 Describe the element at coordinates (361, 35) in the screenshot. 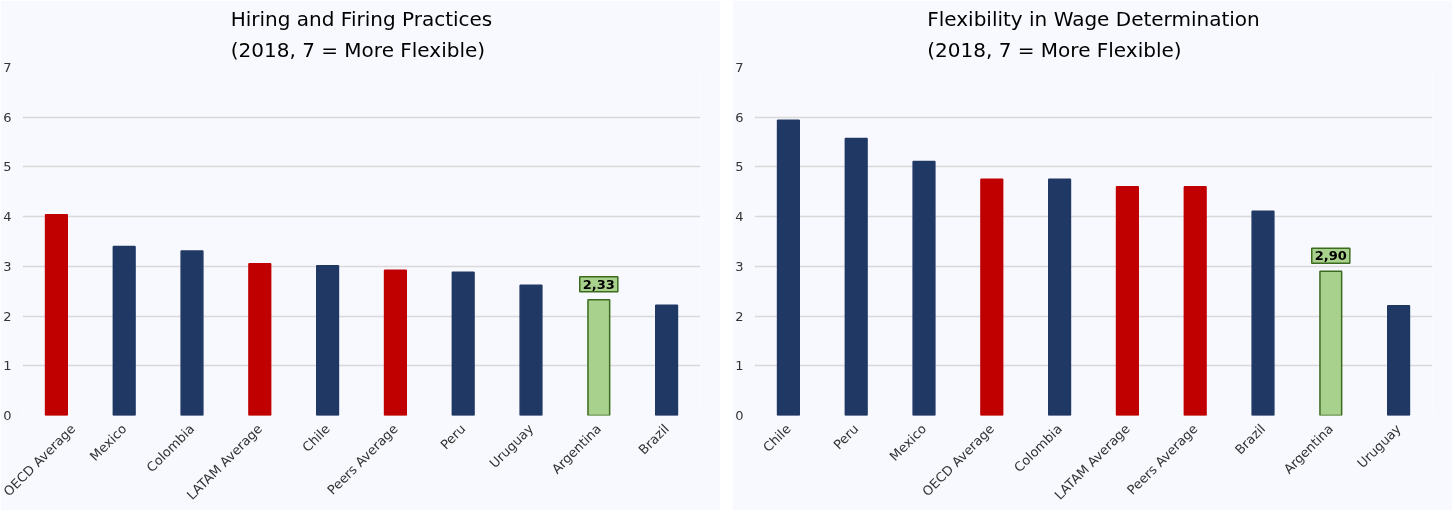

I see `chart-title: Hiring and Firing Practices (2018, 7 = More Flexible)` at that location.